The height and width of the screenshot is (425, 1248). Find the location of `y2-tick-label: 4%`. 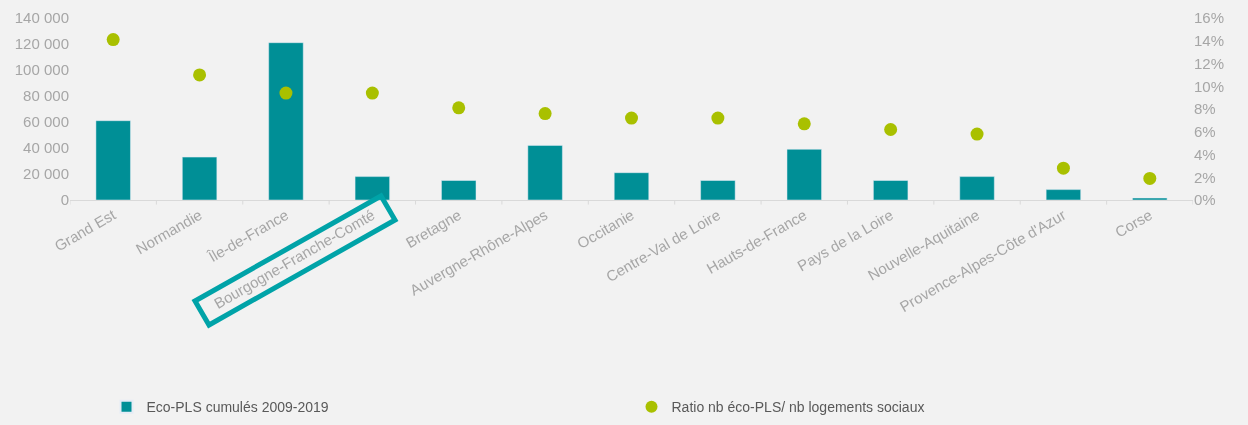

y2-tick-label: 4% is located at coordinates (1205, 154).